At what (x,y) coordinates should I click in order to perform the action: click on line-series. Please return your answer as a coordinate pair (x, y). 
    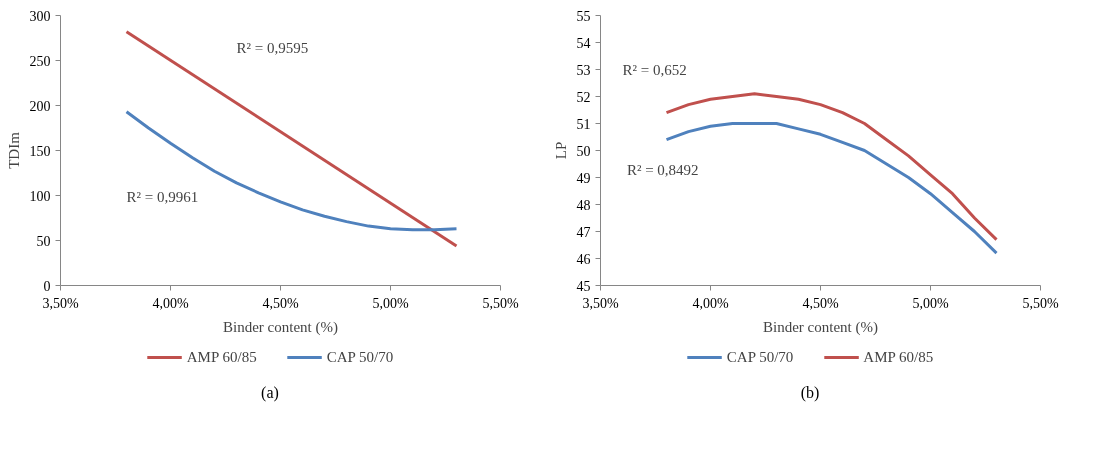
    Looking at the image, I should click on (291, 171).